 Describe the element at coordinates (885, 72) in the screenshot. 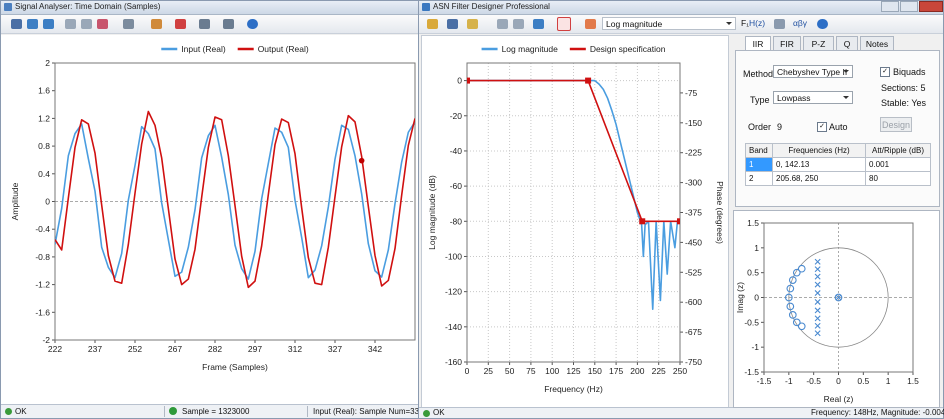

I see `biquads-checkbox: ✓` at that location.